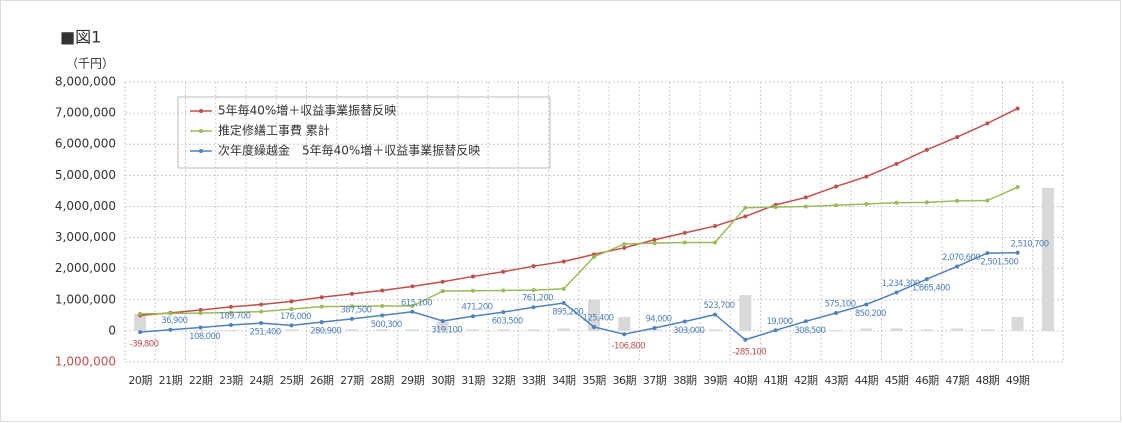  I want to click on data-label: 94,000, so click(658, 319).